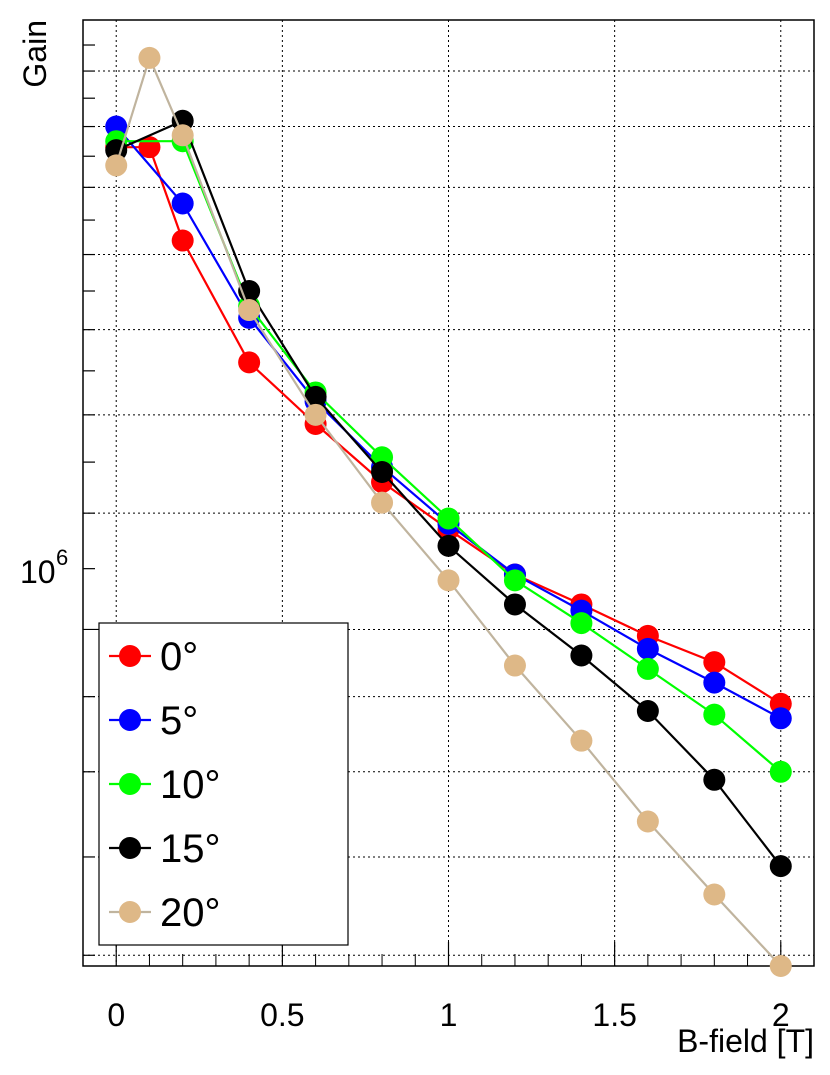 This screenshot has height=1075, width=830. I want to click on y-tick-label-1e6: 10 6, so click(44, 567).